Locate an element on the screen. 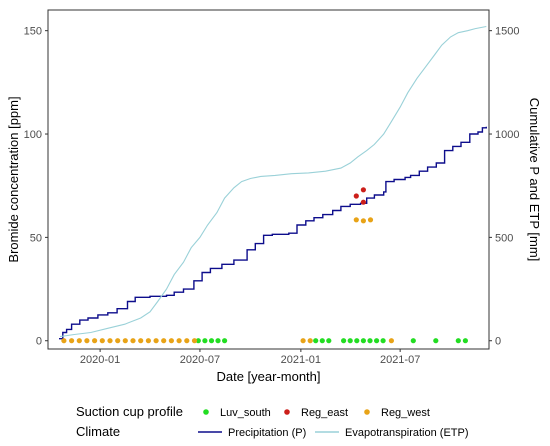  y2-axis-title: Cumulative P and ETP [mm] is located at coordinates (534, 180).